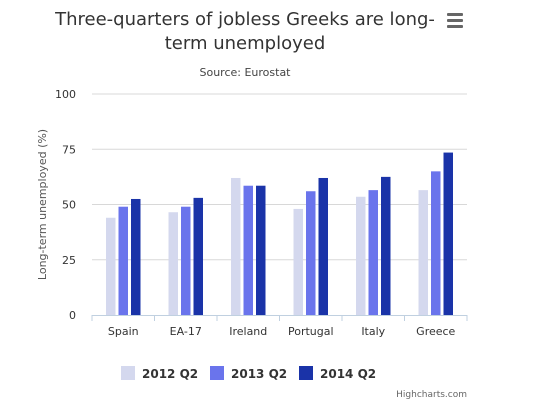  What do you see at coordinates (436, 243) in the screenshot?
I see `bar-greece-2013-q2` at bounding box center [436, 243].